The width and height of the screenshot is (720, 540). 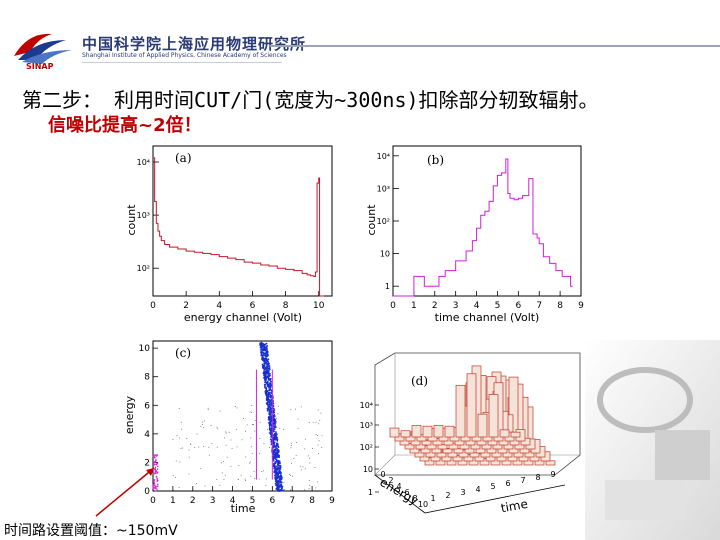 What do you see at coordinates (537, 477) in the screenshot?
I see `x-tick-label: 8` at bounding box center [537, 477].